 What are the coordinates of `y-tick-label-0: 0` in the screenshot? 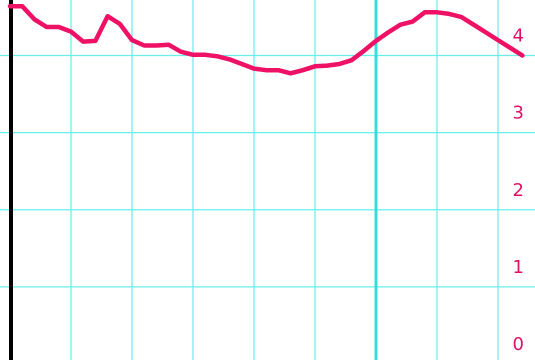 It's located at (518, 344).